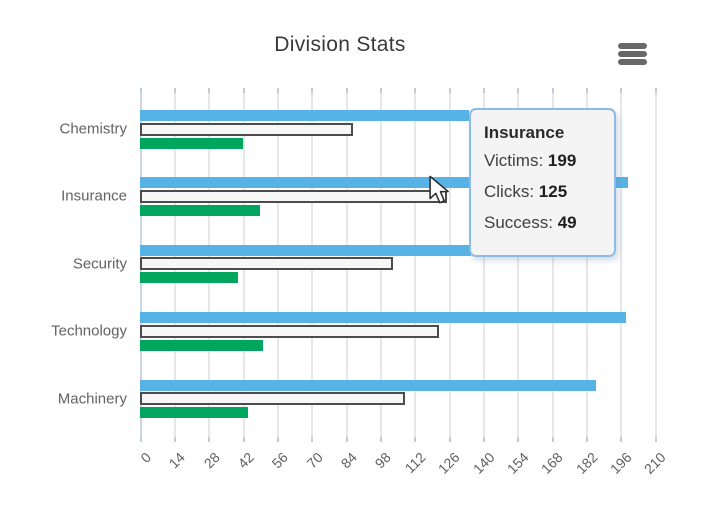 The width and height of the screenshot is (705, 509). I want to click on chart-title: Division Stats, so click(340, 44).